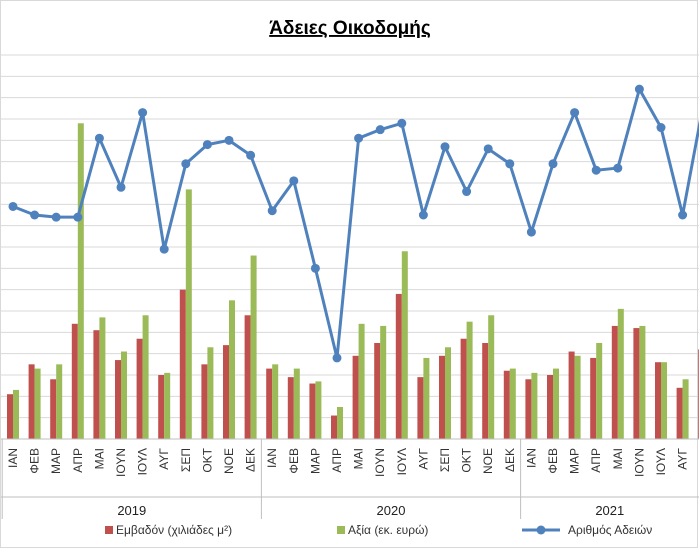  I want to click on chart-title: Άδειες Οικοδομής, so click(350, 28).